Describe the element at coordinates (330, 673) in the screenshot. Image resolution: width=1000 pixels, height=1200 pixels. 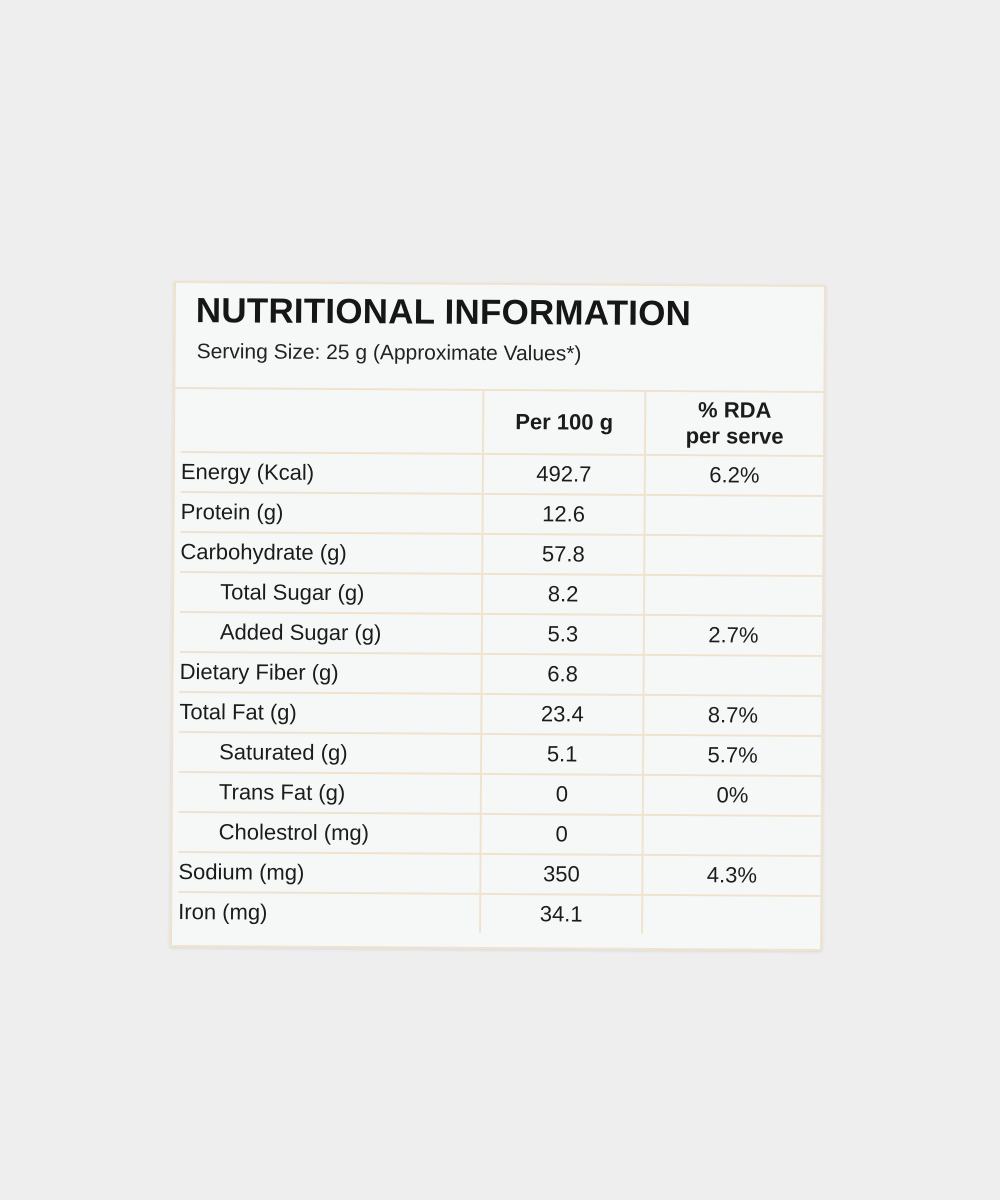
I see `nutrient-name: Dietary Fiber (g)` at that location.